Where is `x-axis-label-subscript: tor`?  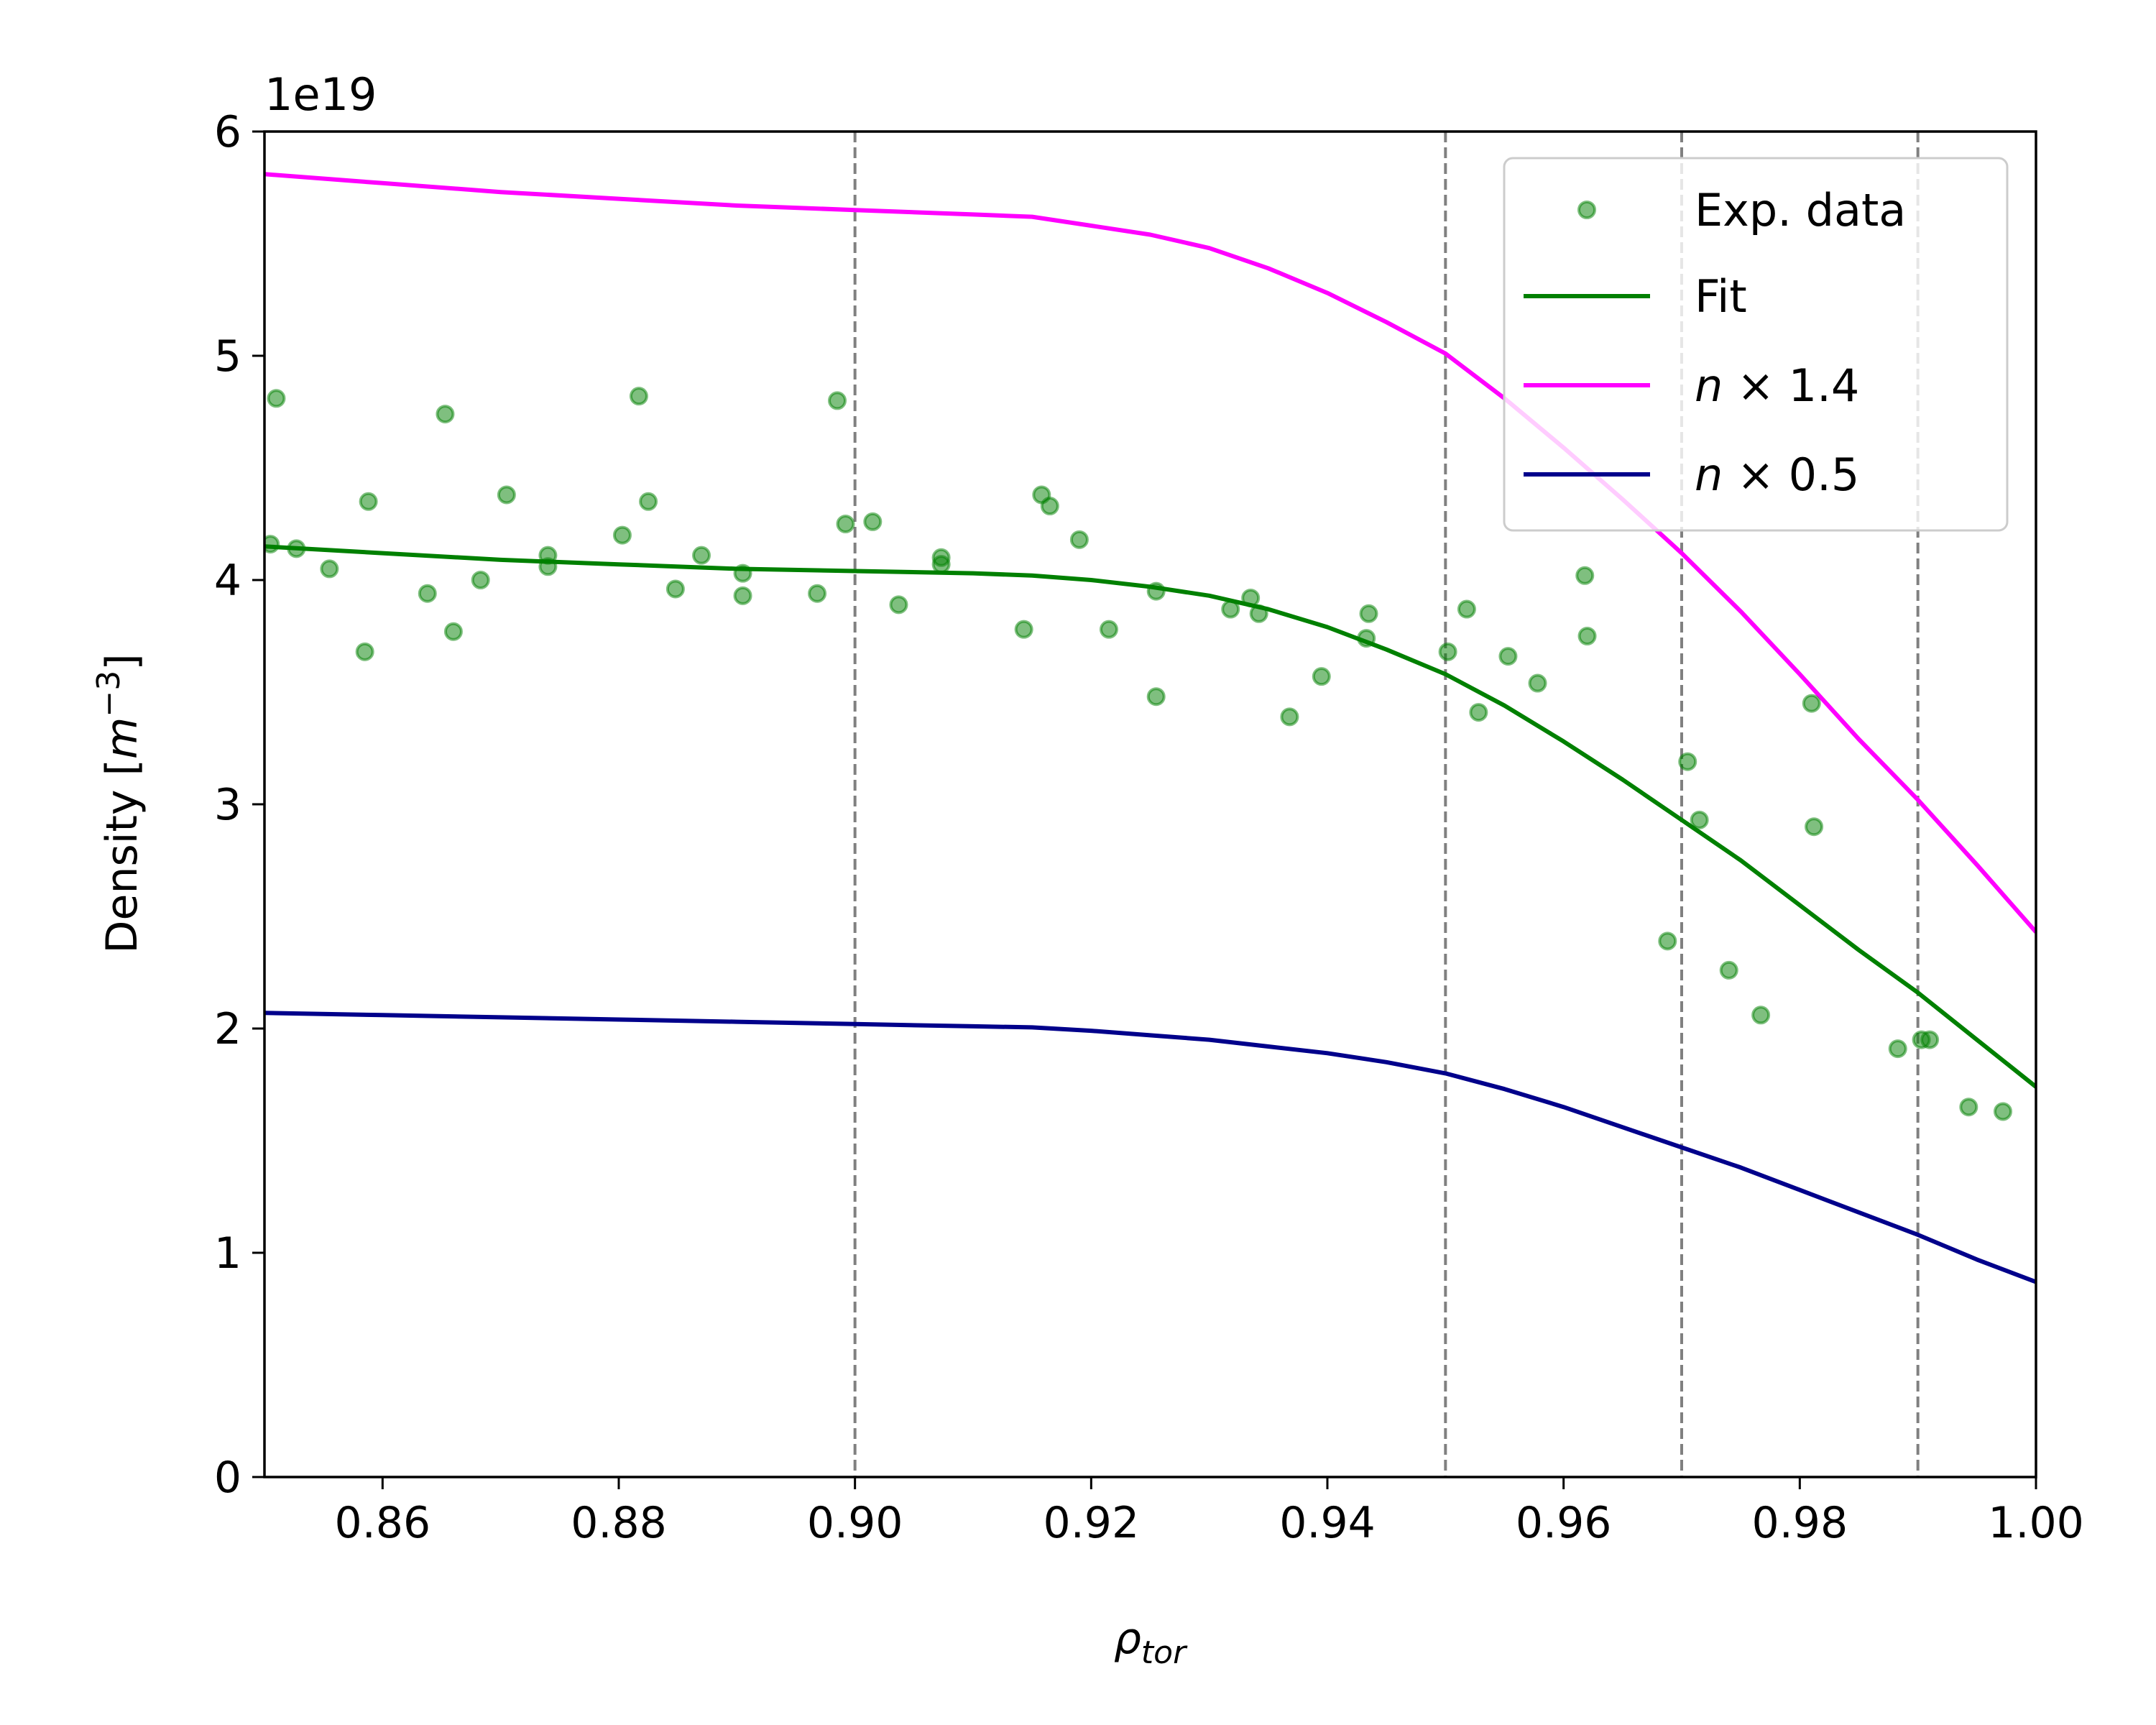
x-axis-label-subscript: tor is located at coordinates (1164, 1652).